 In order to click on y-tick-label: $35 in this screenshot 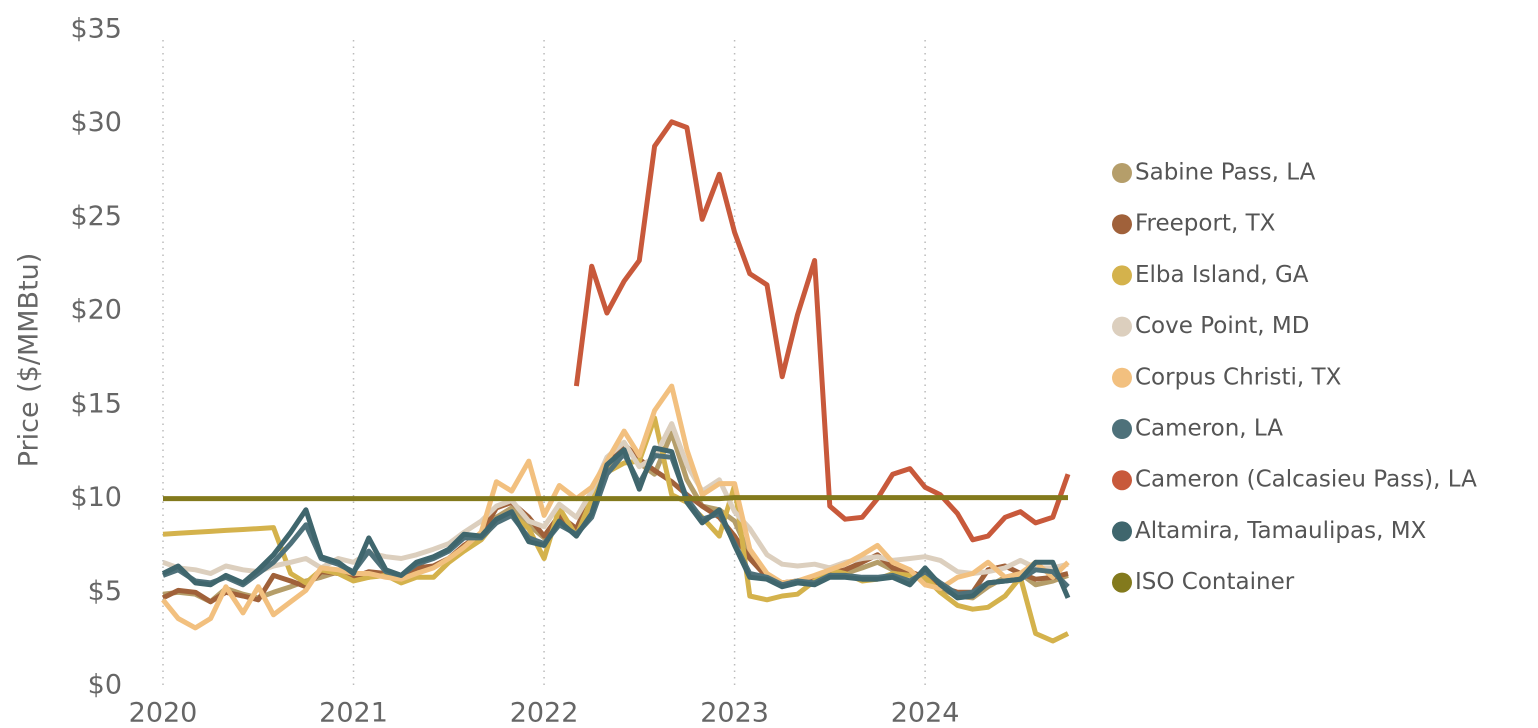, I will do `click(96, 29)`.